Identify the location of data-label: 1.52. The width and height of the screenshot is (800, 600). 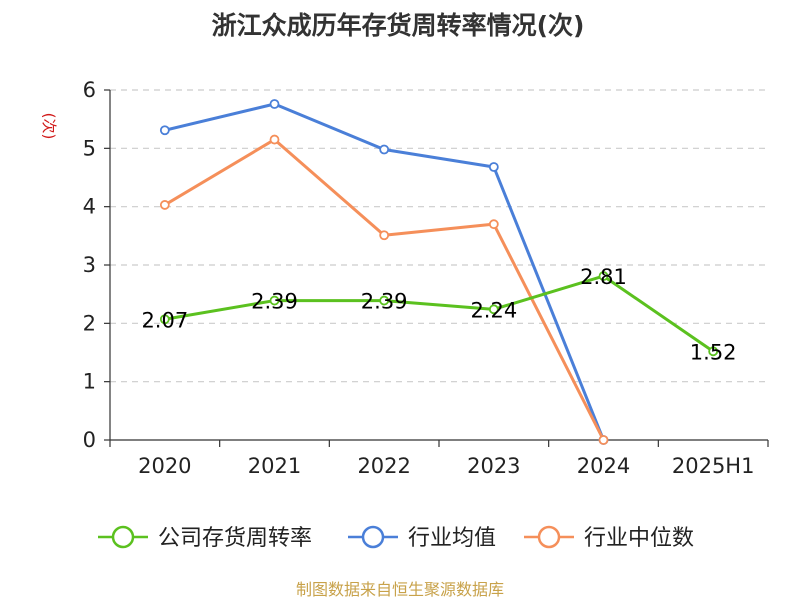
(713, 352).